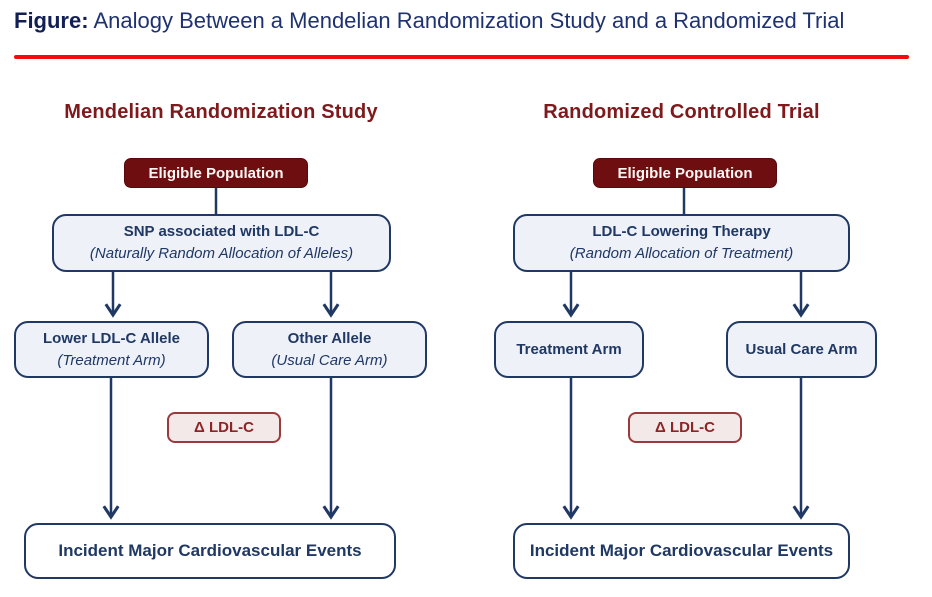 Image resolution: width=932 pixels, height=597 pixels. I want to click on left-allocation-title: SNP associated with LDL-C, so click(221, 232).